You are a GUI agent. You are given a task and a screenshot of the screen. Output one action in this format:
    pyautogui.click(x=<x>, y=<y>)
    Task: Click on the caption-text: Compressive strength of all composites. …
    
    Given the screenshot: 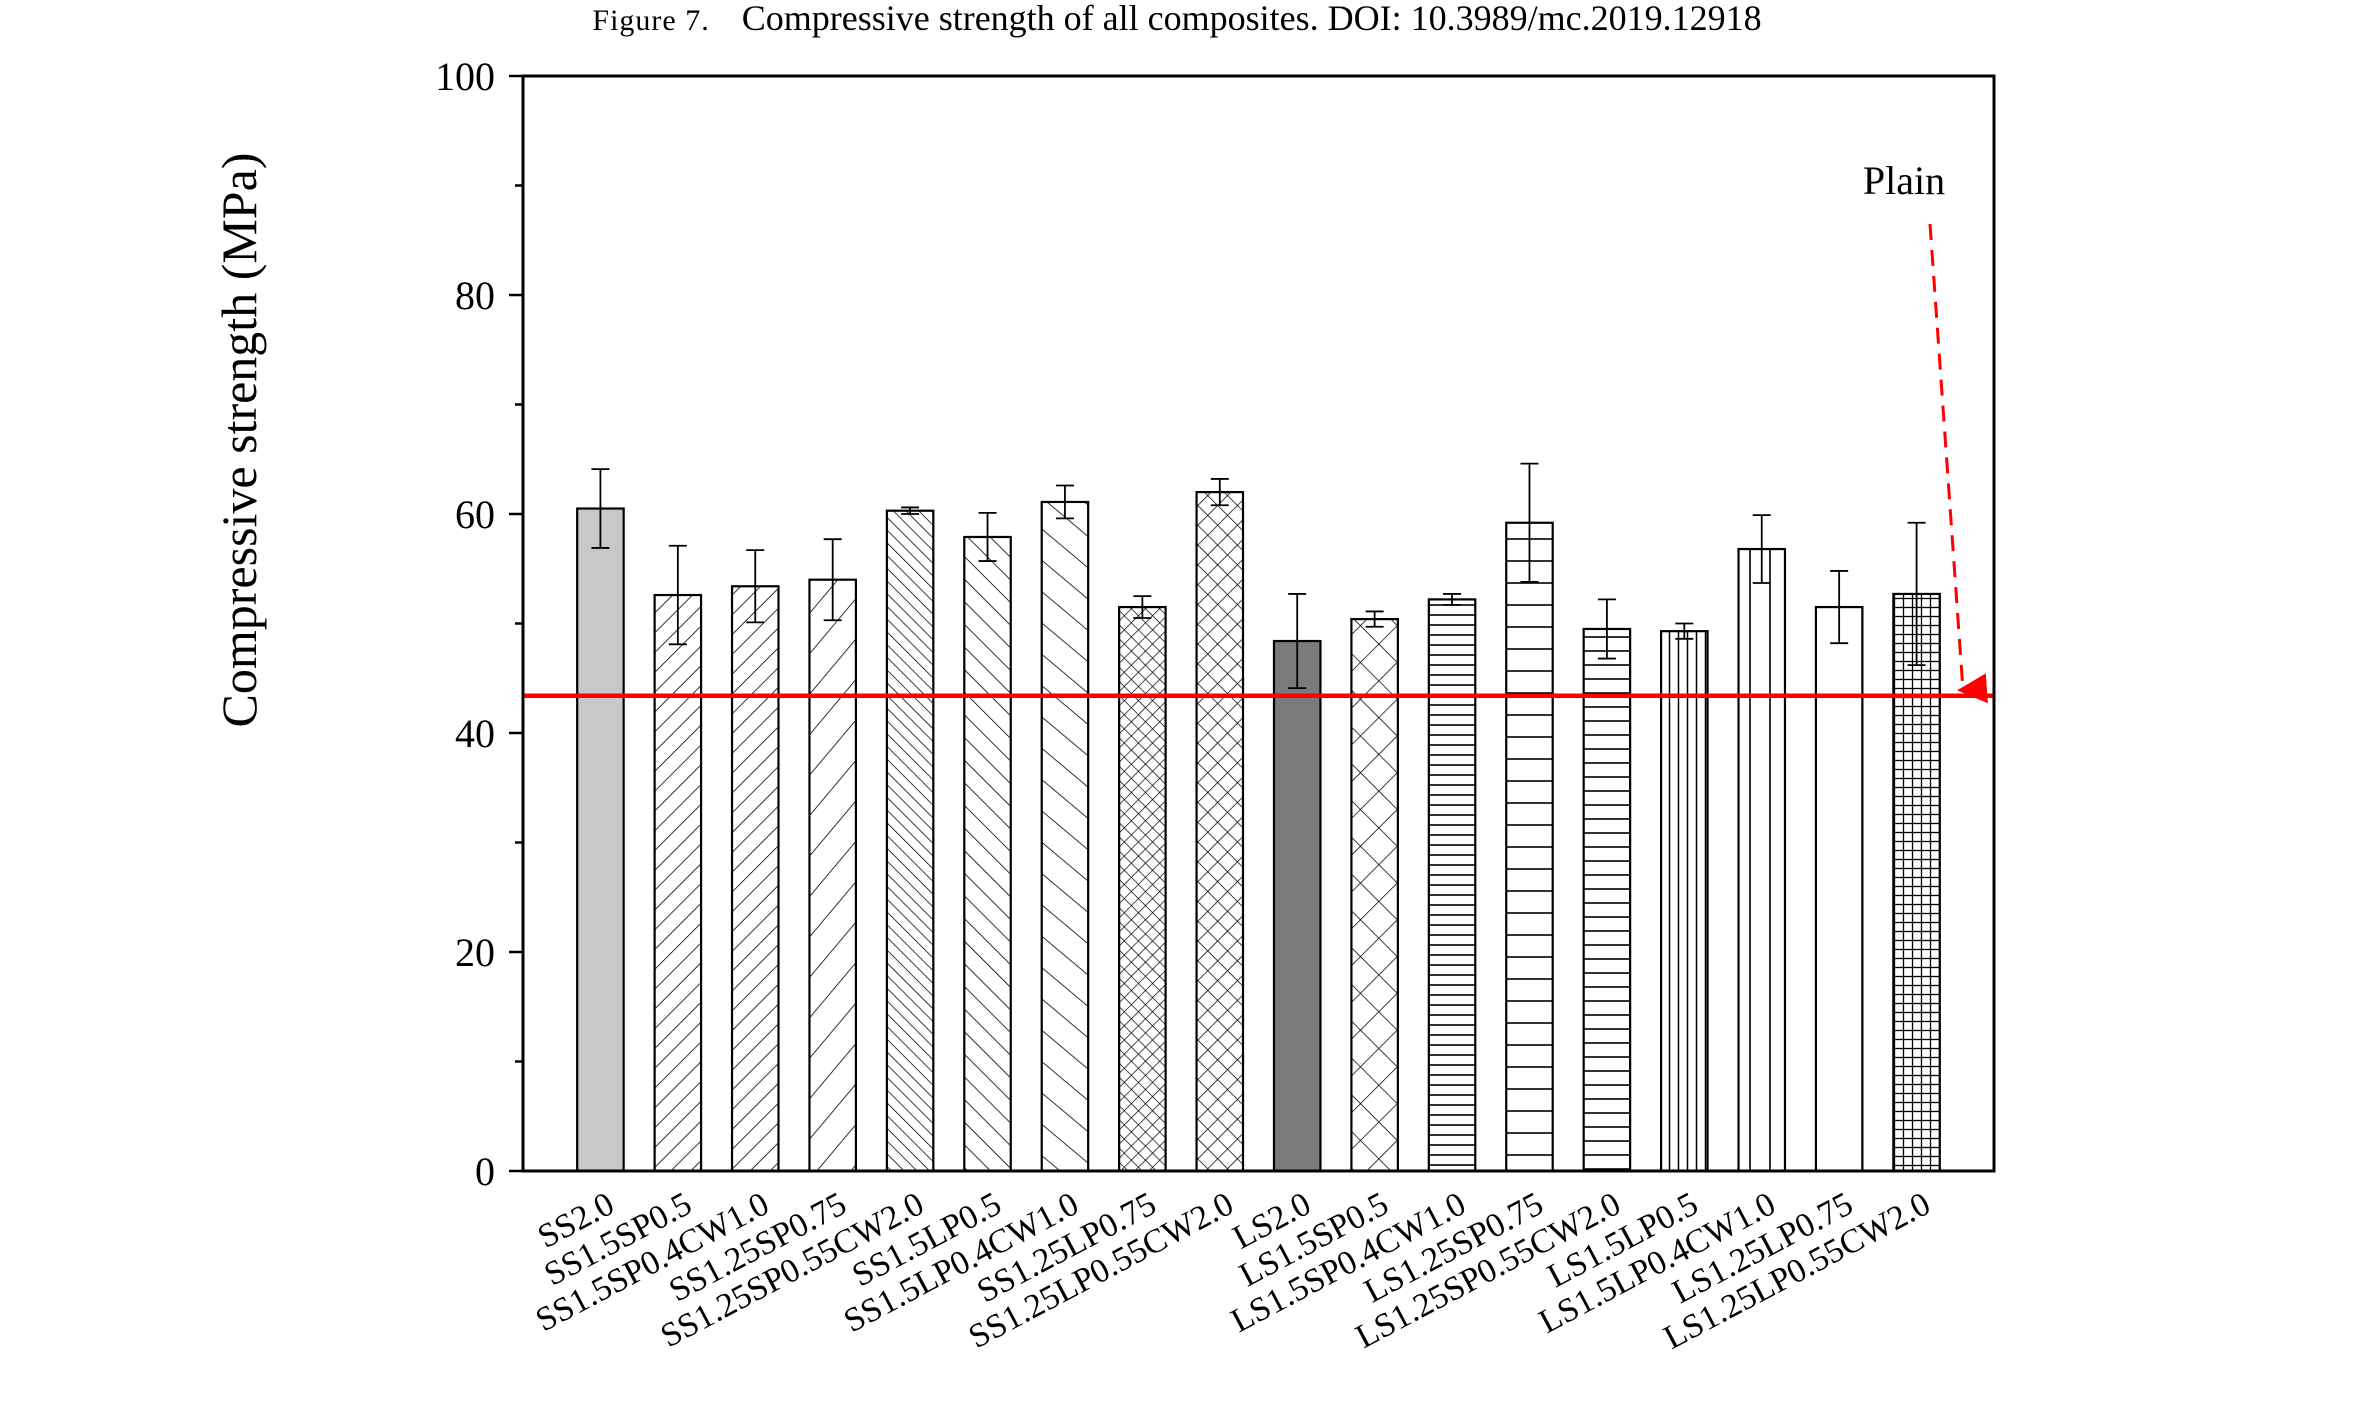 What is the action you would take?
    pyautogui.click(x=1252, y=19)
    